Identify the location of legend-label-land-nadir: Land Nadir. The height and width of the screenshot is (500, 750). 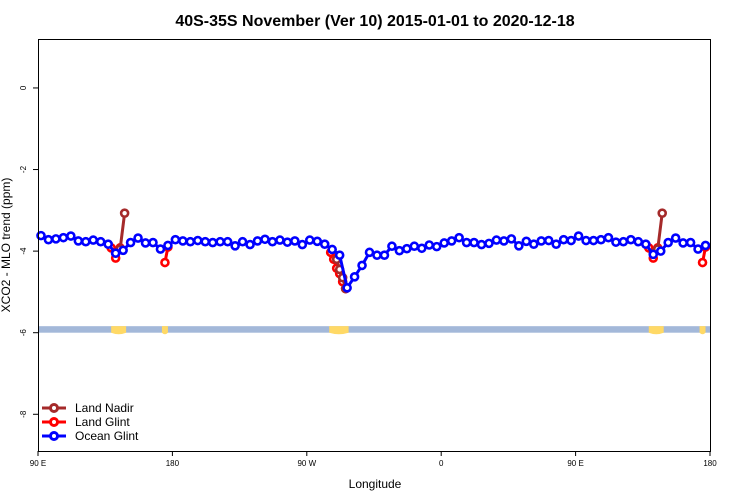
(104, 408).